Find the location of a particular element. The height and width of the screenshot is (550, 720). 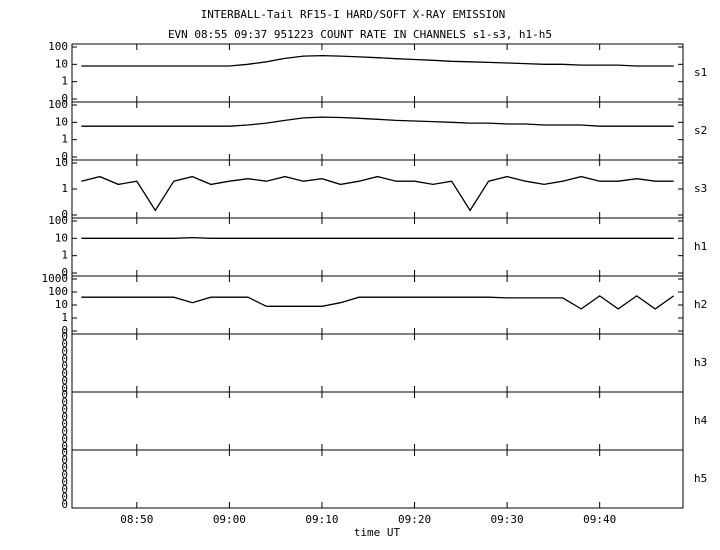

x-tick-label: 09:20 is located at coordinates (414, 519).